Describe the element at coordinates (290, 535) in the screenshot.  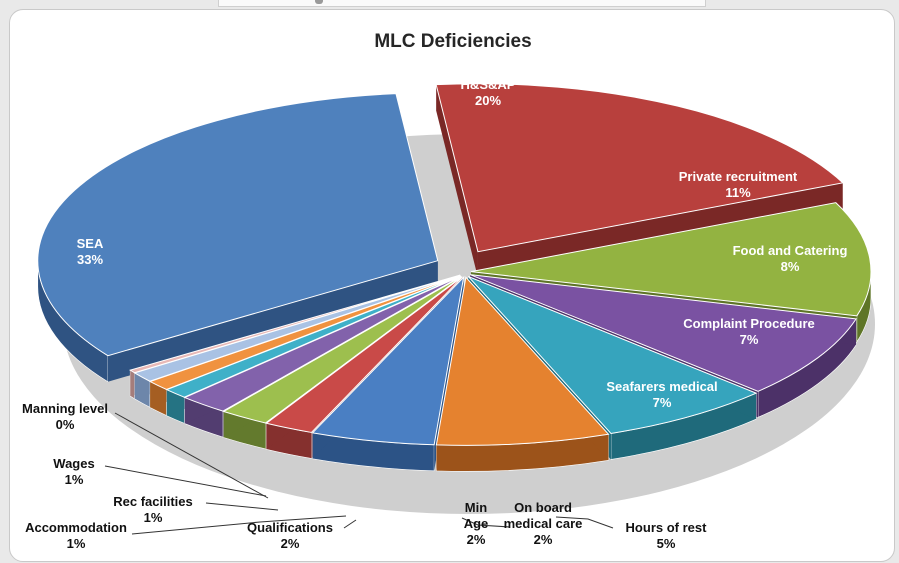
I see `slice-label: Qualifications 2%` at that location.